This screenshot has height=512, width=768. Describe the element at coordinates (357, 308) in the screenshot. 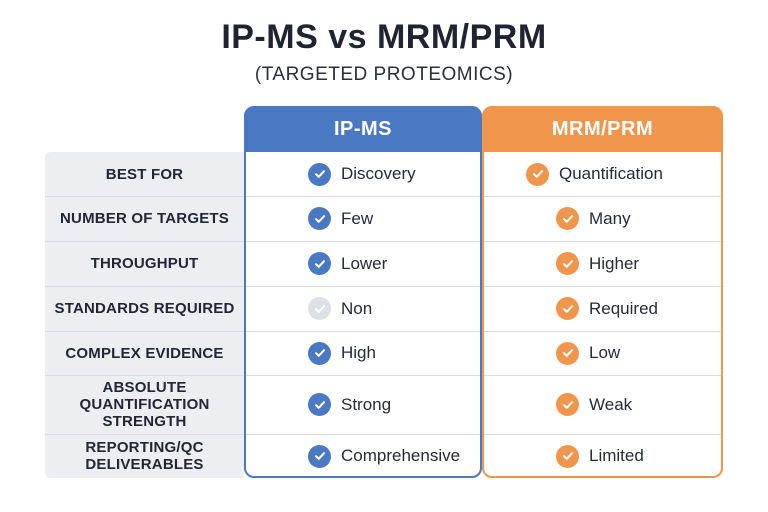

I see `ipms-value: Non` at that location.